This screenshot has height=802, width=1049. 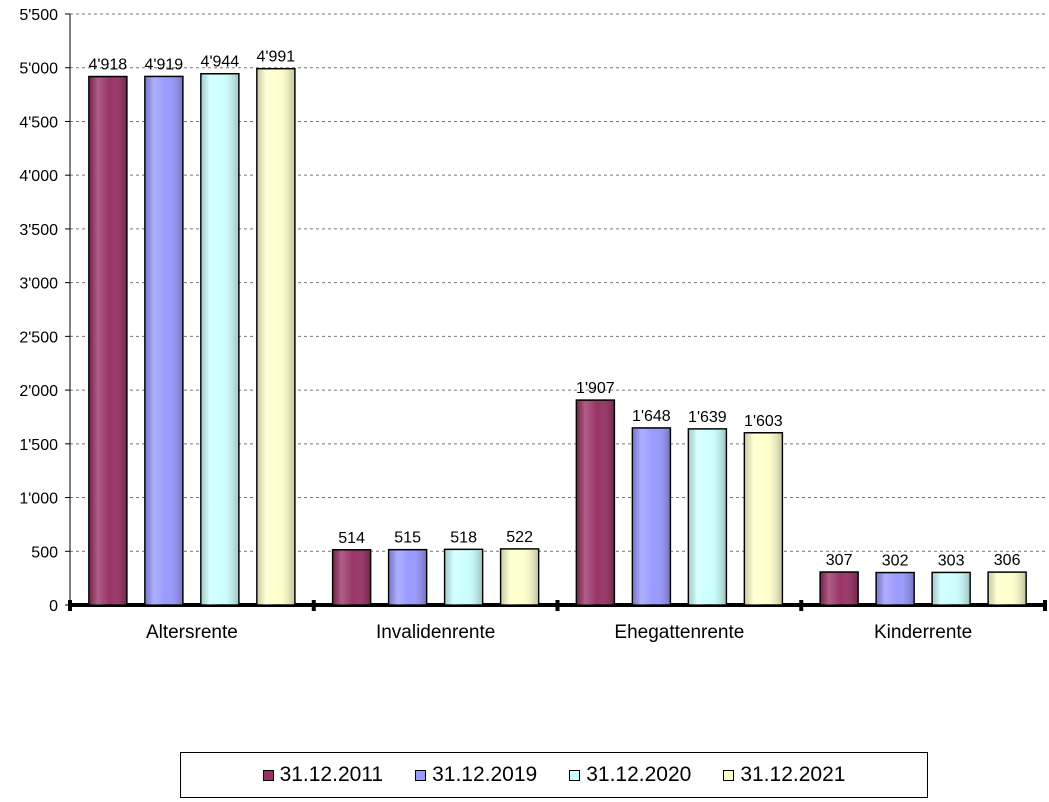 I want to click on legend-label: 31.12.2011, so click(x=331, y=774).